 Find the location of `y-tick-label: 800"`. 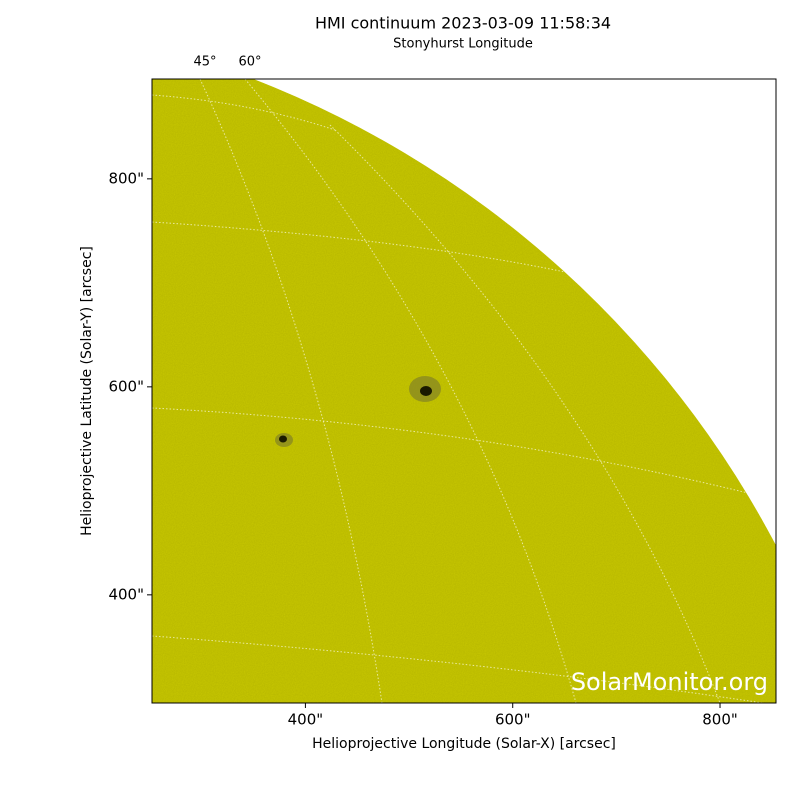

y-tick-label: 800" is located at coordinates (126, 178).